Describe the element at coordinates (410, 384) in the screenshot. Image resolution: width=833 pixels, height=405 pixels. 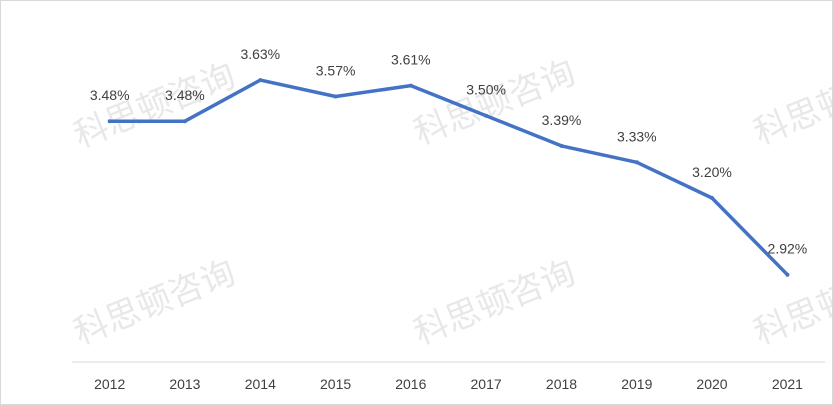
I see `x-tick-label: 2016` at that location.